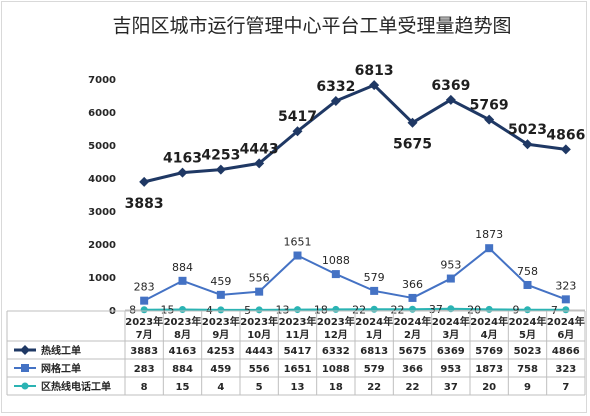 The image size is (590, 416). What do you see at coordinates (182, 267) in the screenshot?
I see `data-label-grid: 884` at bounding box center [182, 267].